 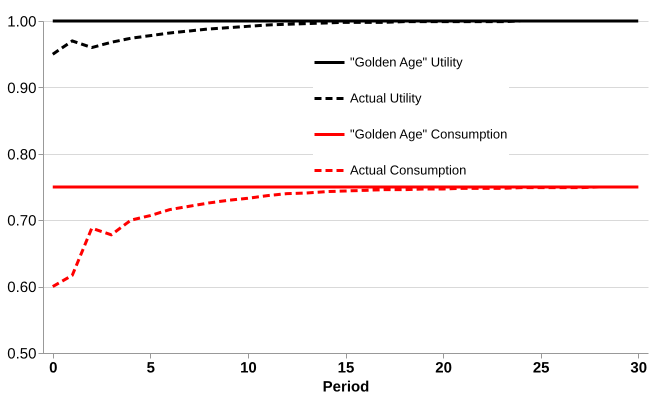 What do you see at coordinates (346, 368) in the screenshot?
I see `x-tick-label: 15` at bounding box center [346, 368].